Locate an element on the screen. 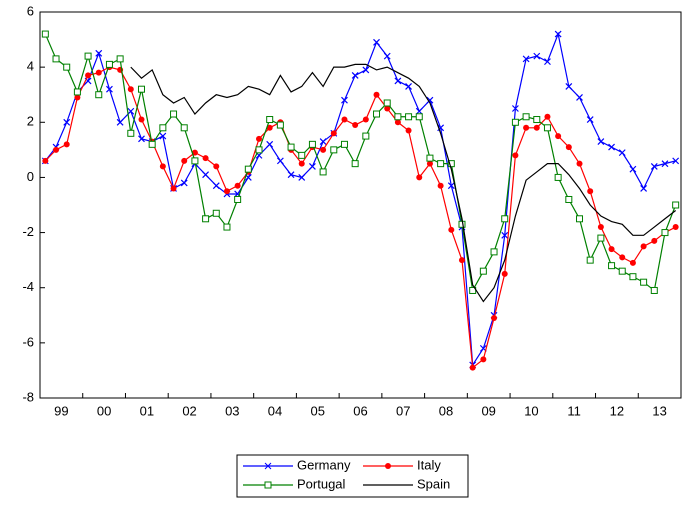 The height and width of the screenshot is (508, 683). legend-label: Spain is located at coordinates (433, 483).